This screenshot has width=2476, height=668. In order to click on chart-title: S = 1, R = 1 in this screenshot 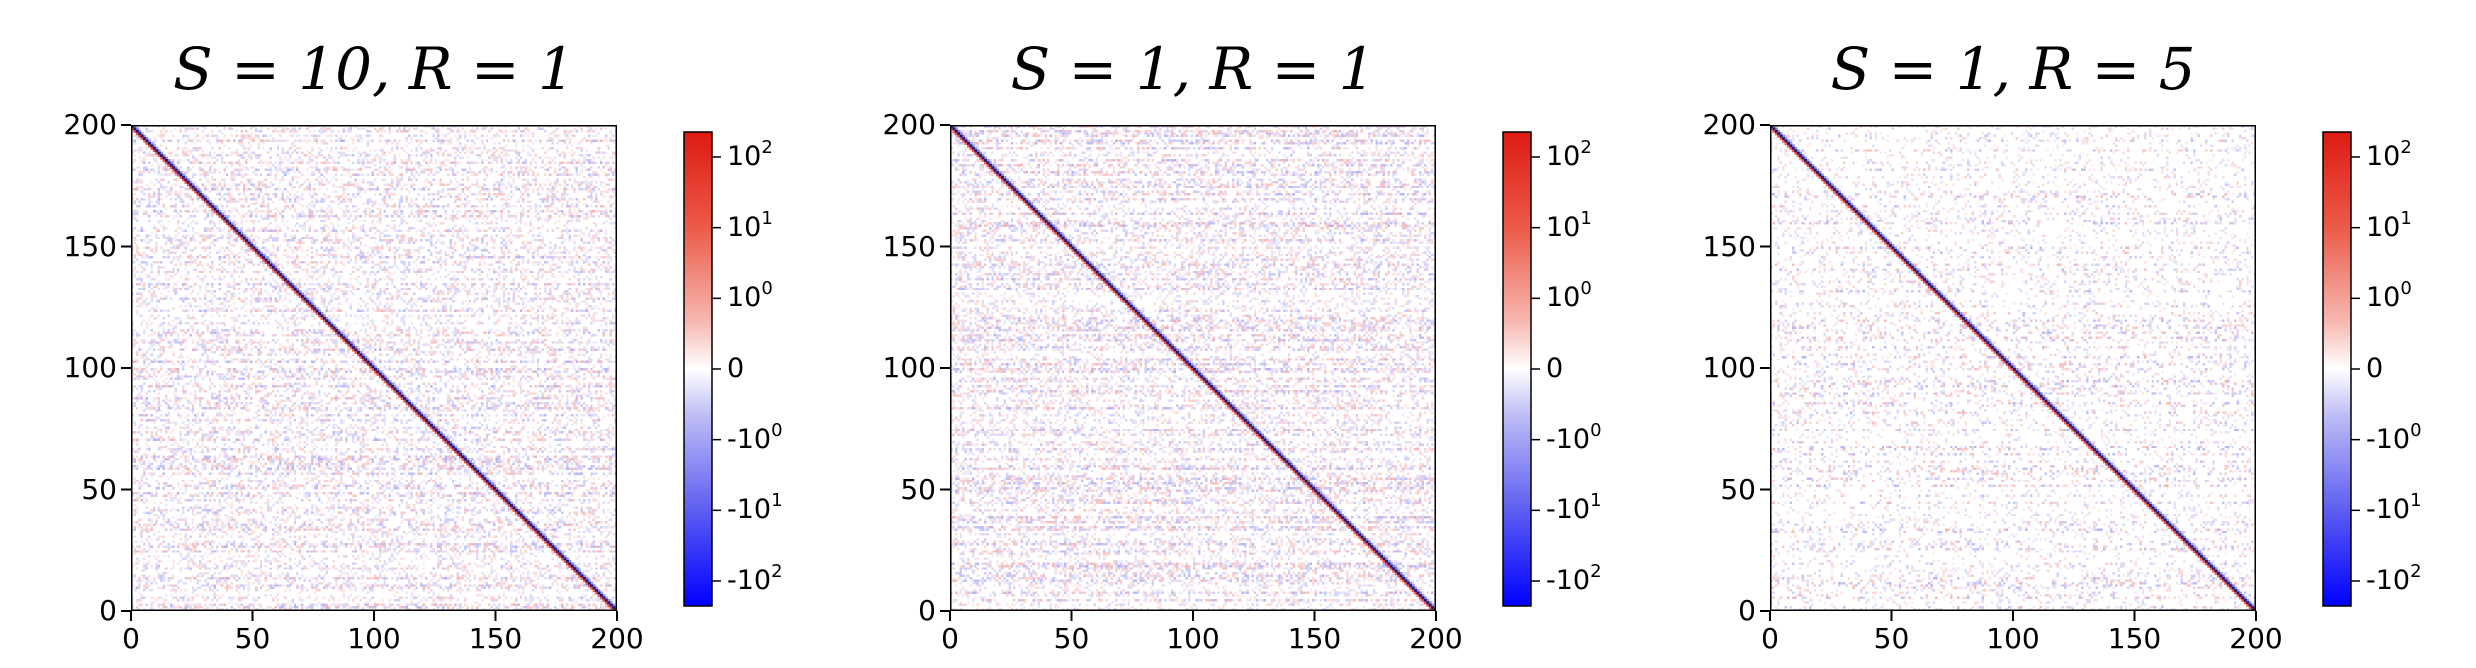, I will do `click(1193, 69)`.